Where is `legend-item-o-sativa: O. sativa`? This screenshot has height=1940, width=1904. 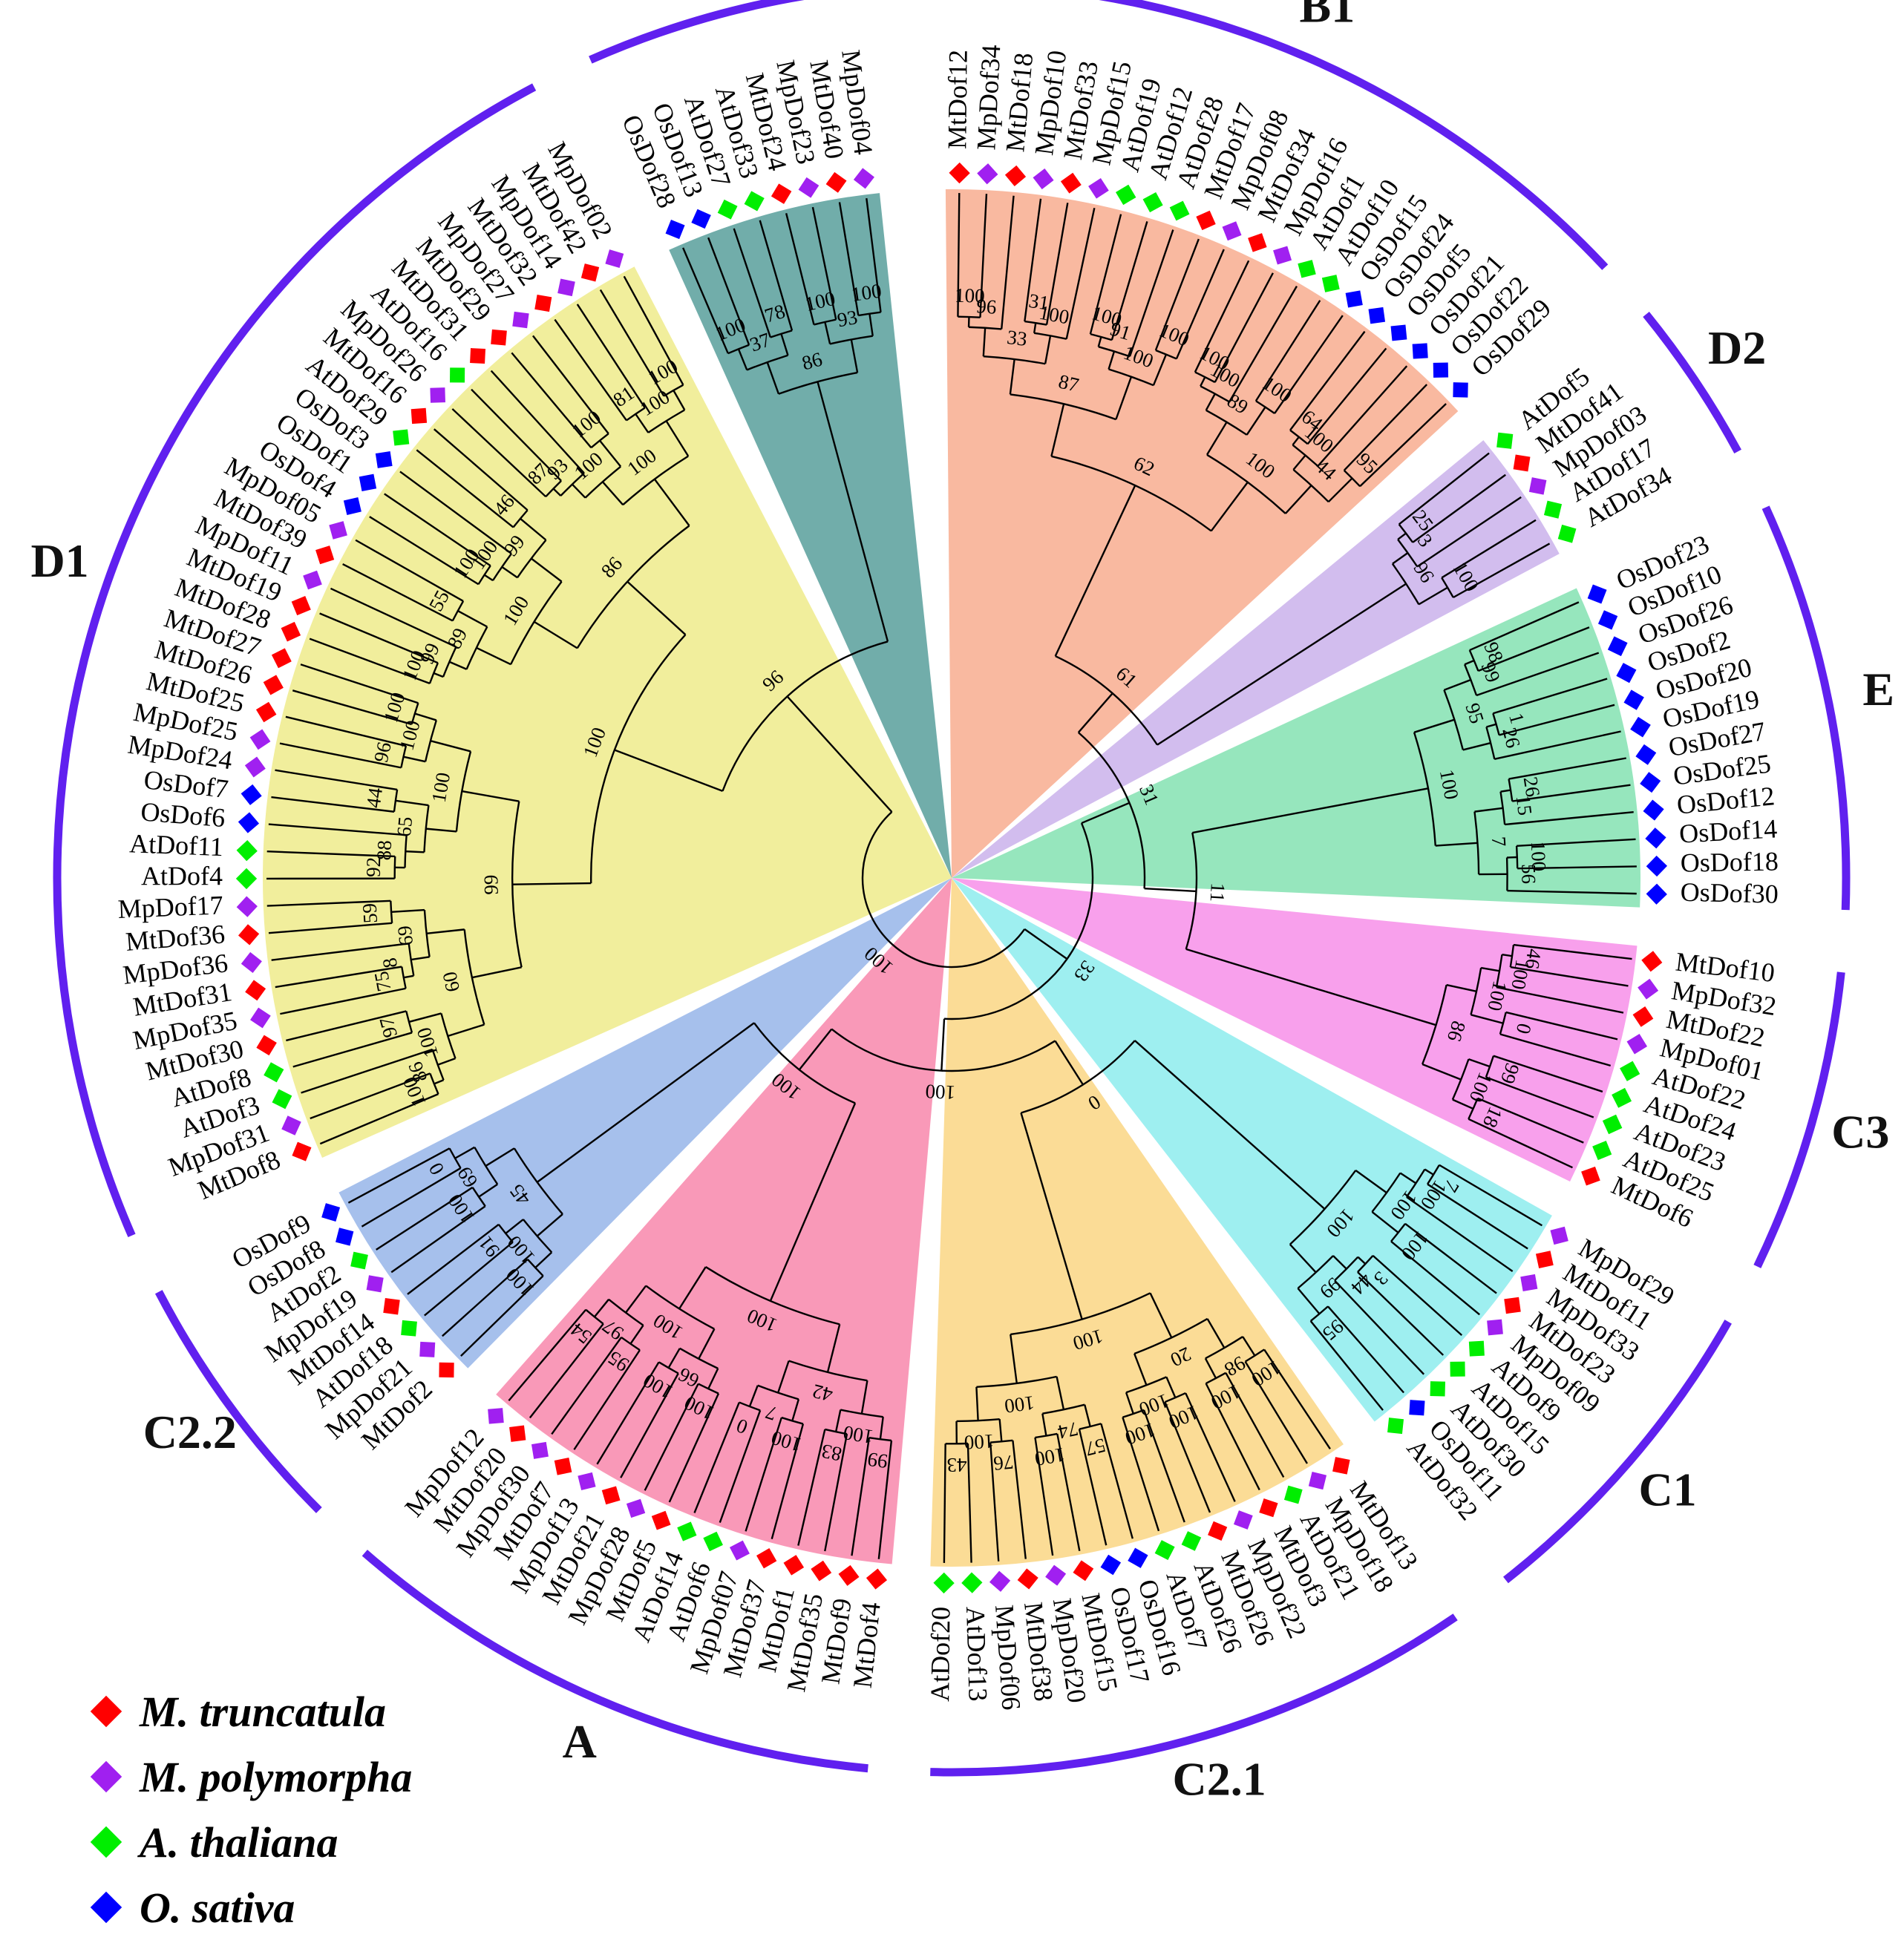
legend-item-o-sativa: O. sativa is located at coordinates (250, 1907).